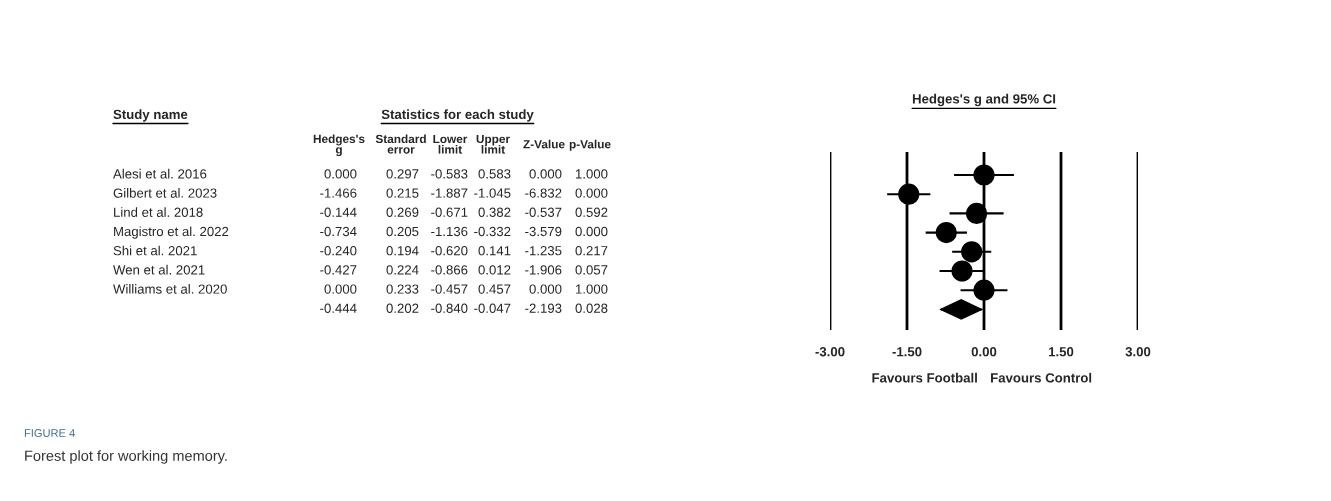 This screenshot has width=1331, height=501. Describe the element at coordinates (159, 269) in the screenshot. I see `category-label: Wen et al. 2021` at that location.